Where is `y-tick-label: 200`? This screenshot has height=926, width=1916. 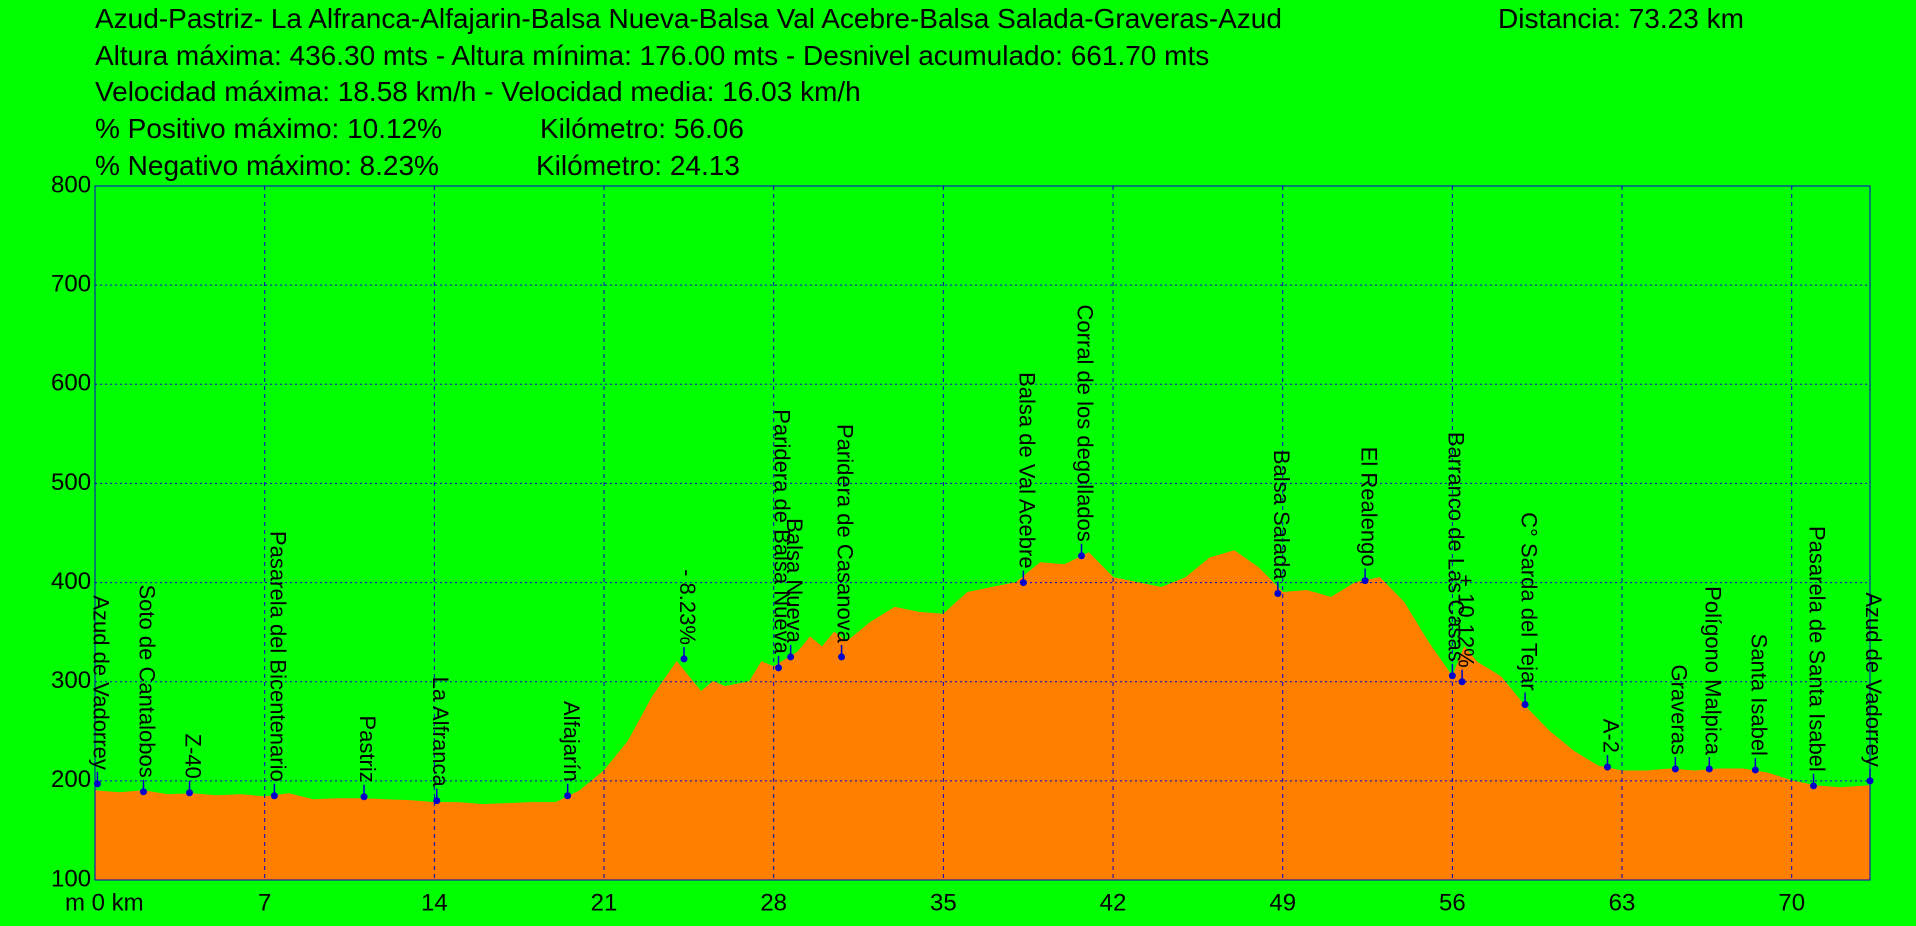
y-tick-label: 200 is located at coordinates (71, 779).